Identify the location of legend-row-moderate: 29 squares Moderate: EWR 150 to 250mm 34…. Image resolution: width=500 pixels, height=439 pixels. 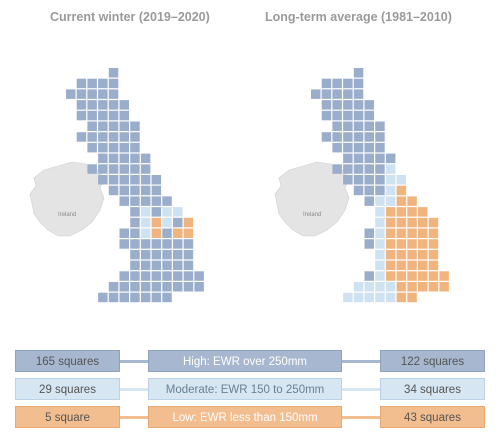
(250, 389).